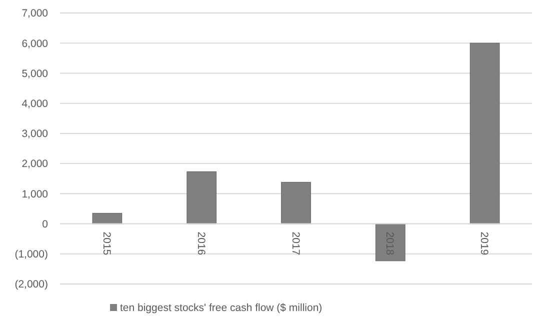 This screenshot has width=550, height=330. Describe the element at coordinates (31, 284) in the screenshot. I see `y-tick-label: (2,000)` at that location.